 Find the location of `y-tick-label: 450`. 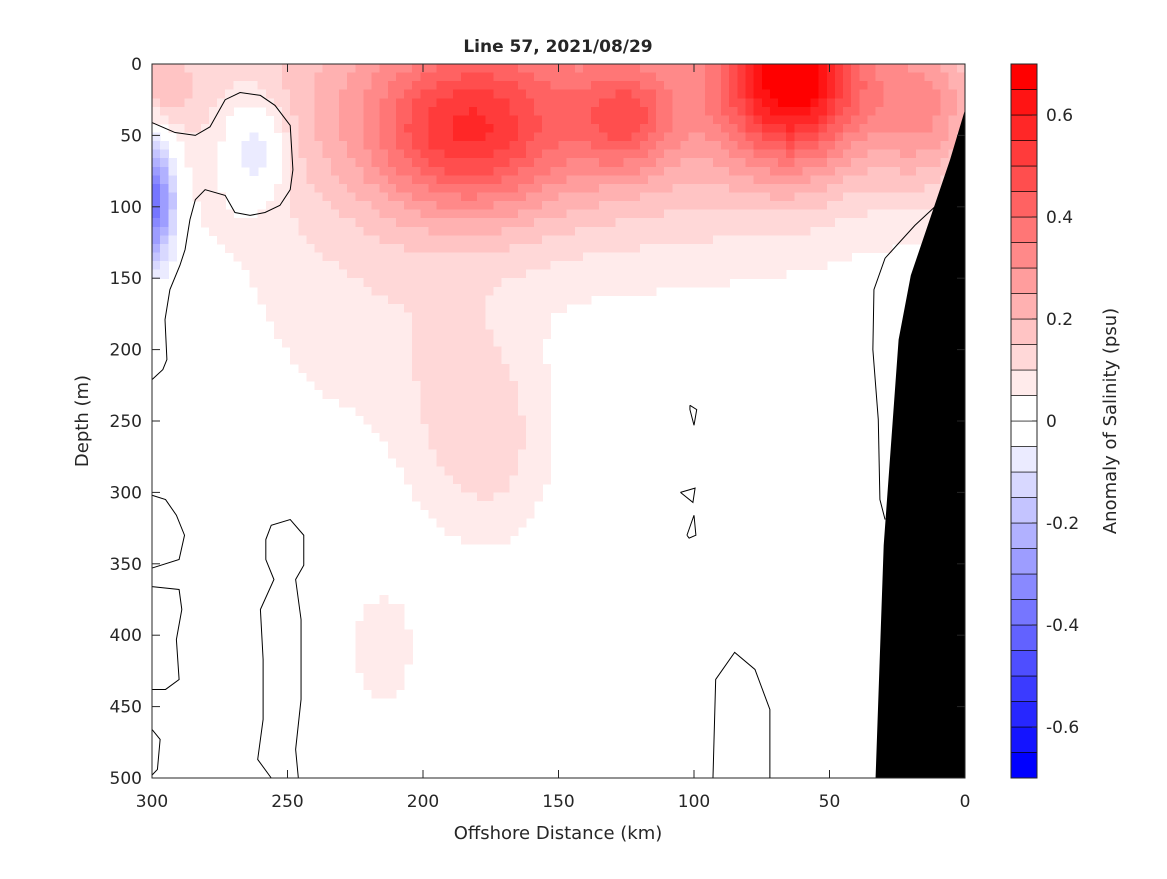

y-tick-label: 450 is located at coordinates (126, 708).